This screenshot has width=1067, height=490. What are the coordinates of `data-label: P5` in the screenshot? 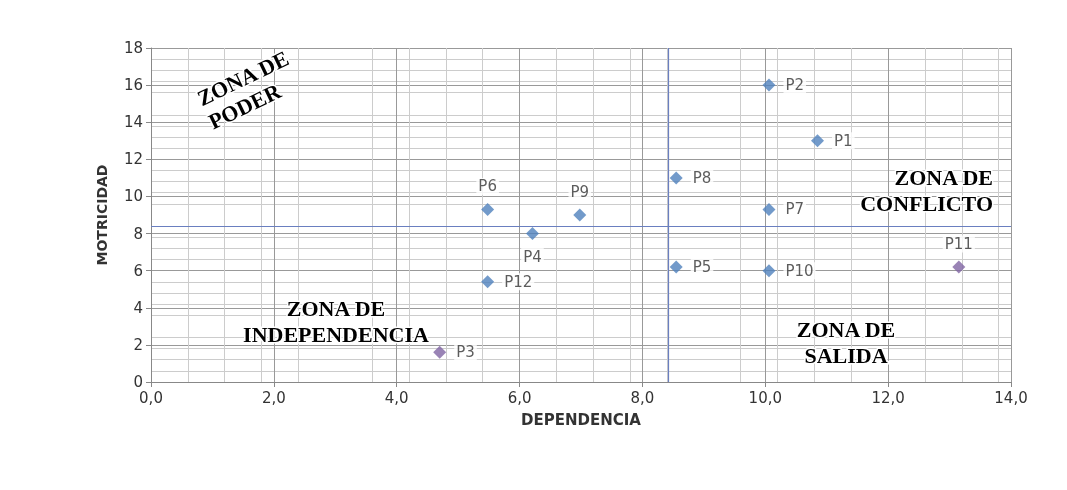 It's located at (702, 266).